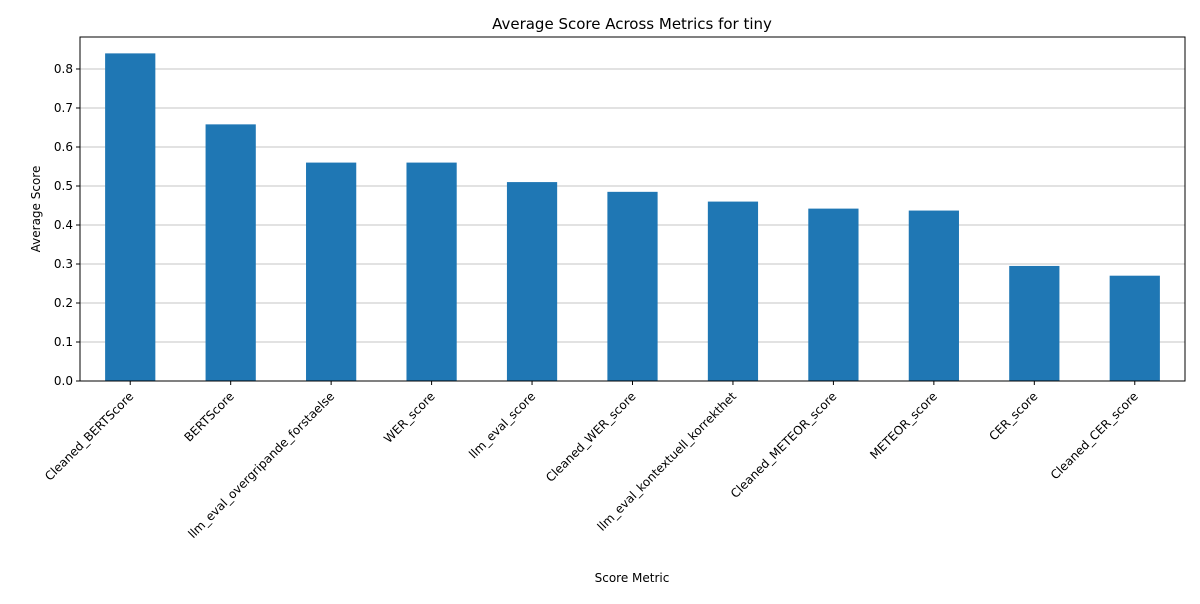  Describe the element at coordinates (89, 436) in the screenshot. I see `x-tick-label: Cleaned_BERTScore` at that location.